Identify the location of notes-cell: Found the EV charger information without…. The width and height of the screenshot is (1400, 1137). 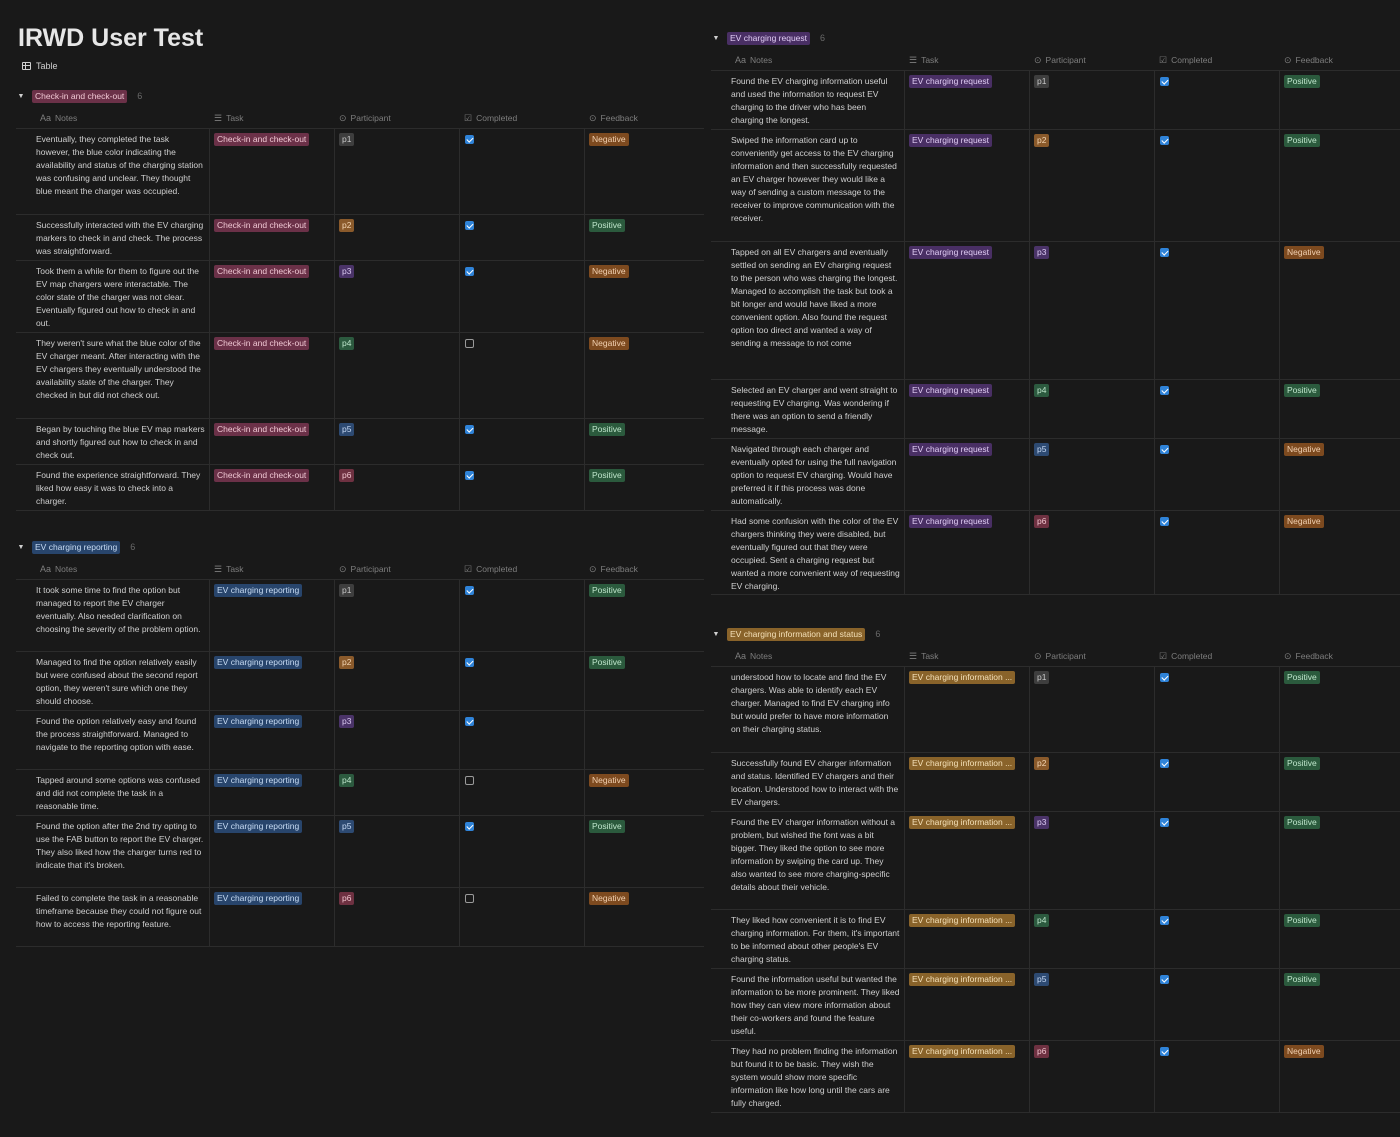
(808, 860).